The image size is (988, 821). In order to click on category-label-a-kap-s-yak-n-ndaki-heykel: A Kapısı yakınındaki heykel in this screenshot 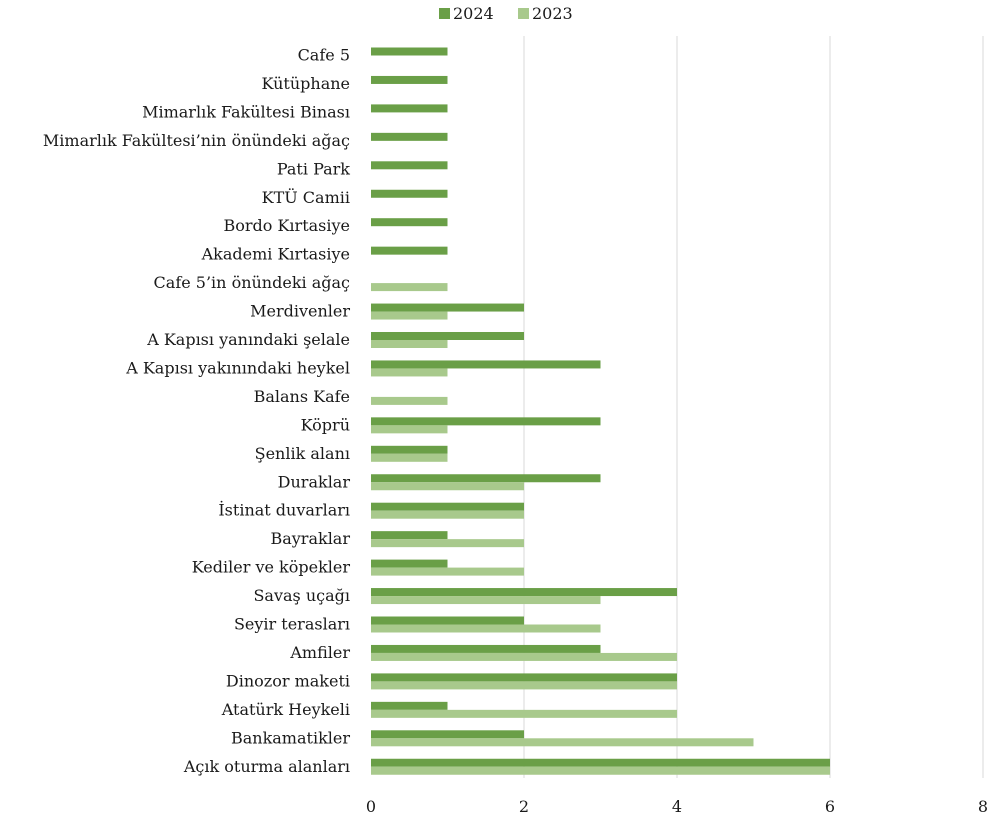, I will do `click(237, 367)`.